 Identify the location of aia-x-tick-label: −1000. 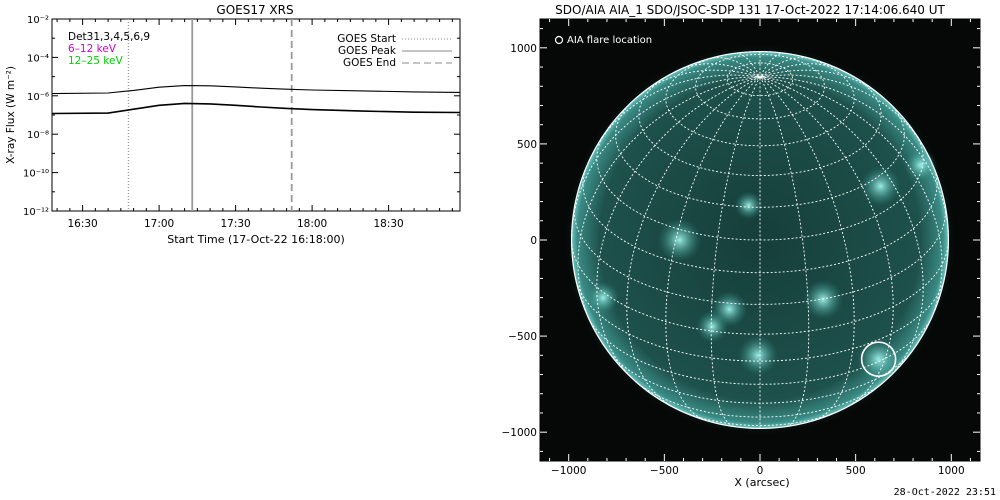
(569, 471).